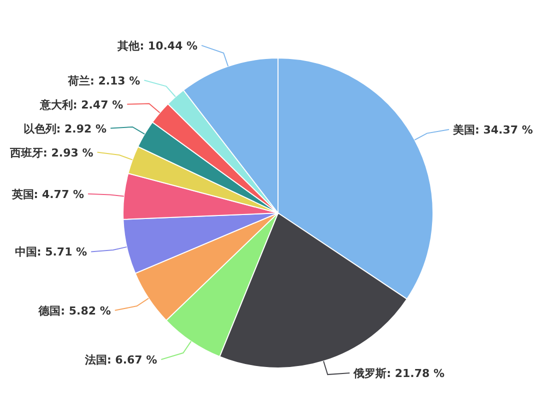  I want to click on slice-label: 意大利: 2.47 %, so click(81, 105).